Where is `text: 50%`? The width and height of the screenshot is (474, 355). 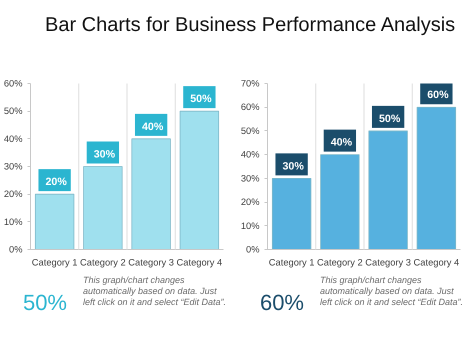
text: 50% is located at coordinates (44, 303).